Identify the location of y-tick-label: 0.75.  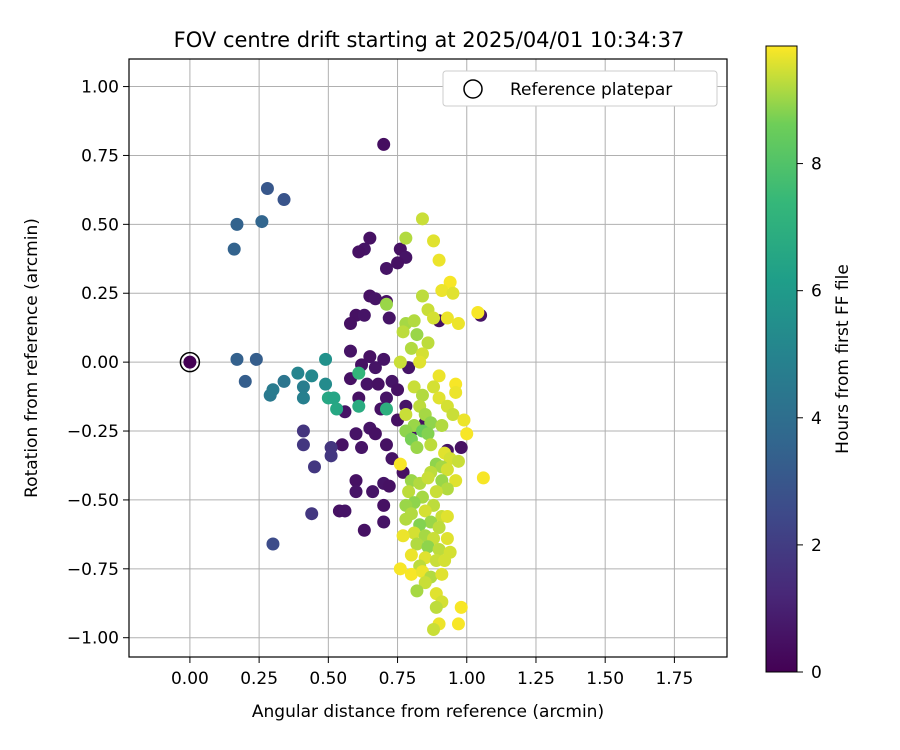
(100, 156).